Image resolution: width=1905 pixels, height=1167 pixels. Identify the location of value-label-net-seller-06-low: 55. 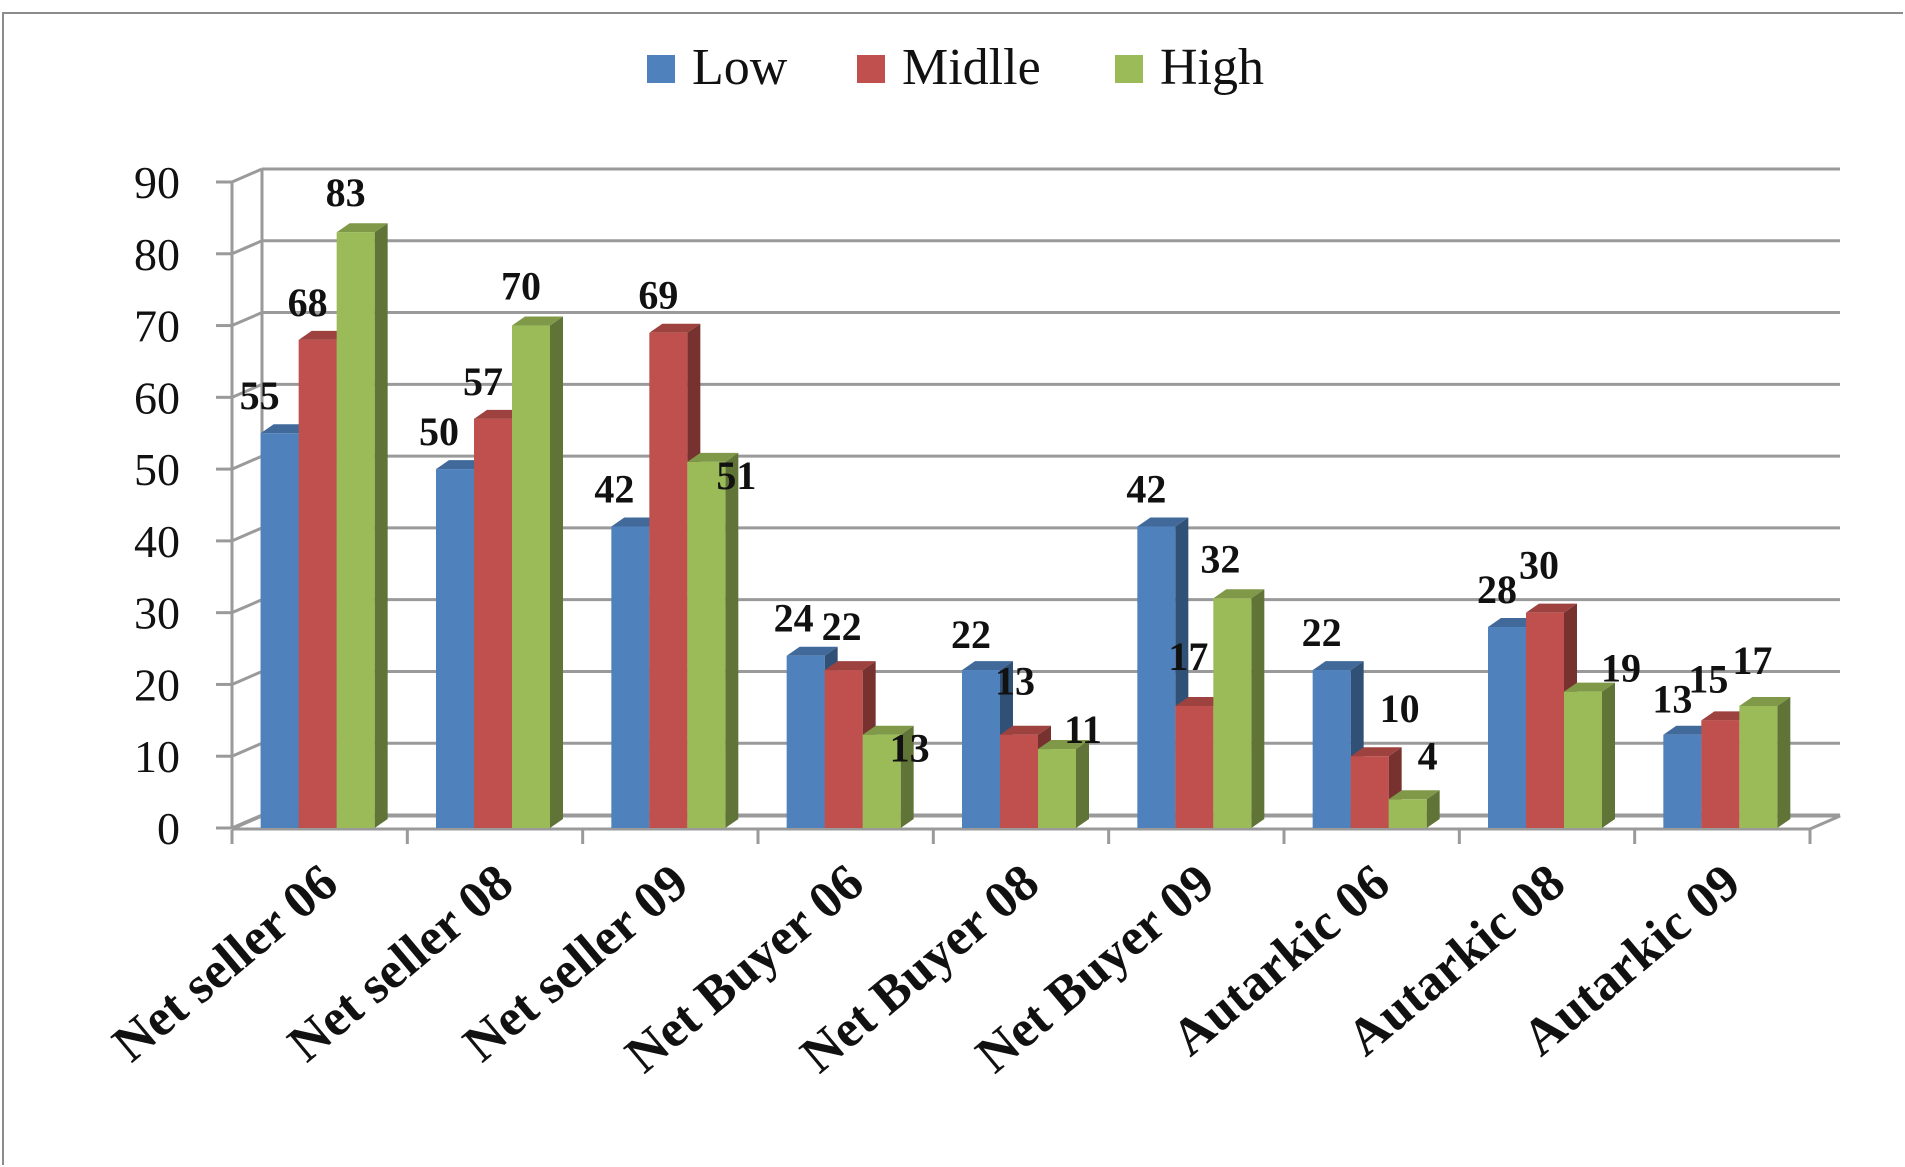
(260, 395).